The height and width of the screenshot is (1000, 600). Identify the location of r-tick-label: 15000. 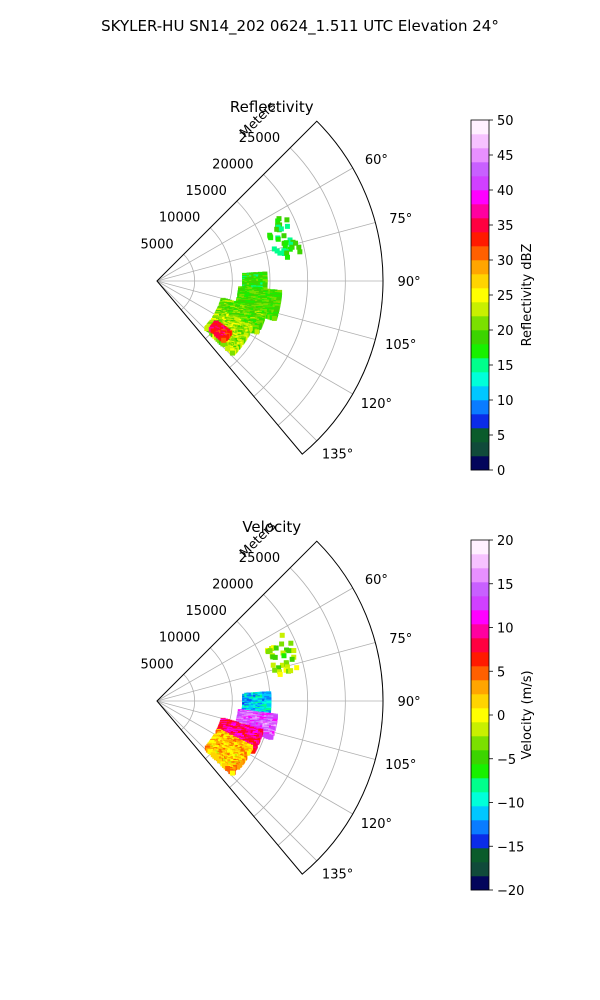
(206, 191).